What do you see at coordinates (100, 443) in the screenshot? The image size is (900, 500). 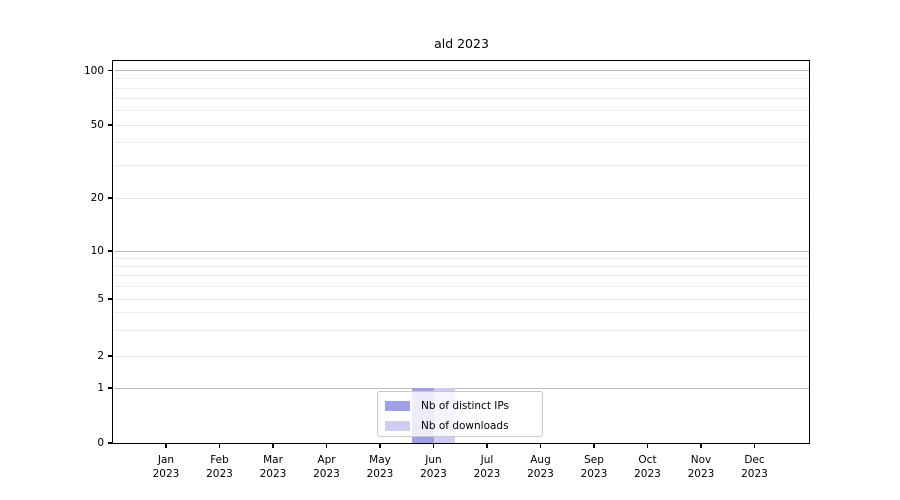 I see `y-tick-label: 0` at bounding box center [100, 443].